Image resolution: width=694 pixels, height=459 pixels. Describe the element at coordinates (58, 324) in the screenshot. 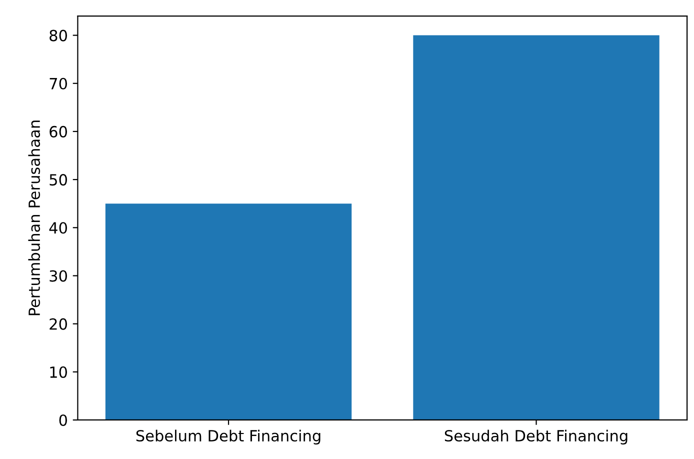

I see `y-tick-label: 20` at that location.